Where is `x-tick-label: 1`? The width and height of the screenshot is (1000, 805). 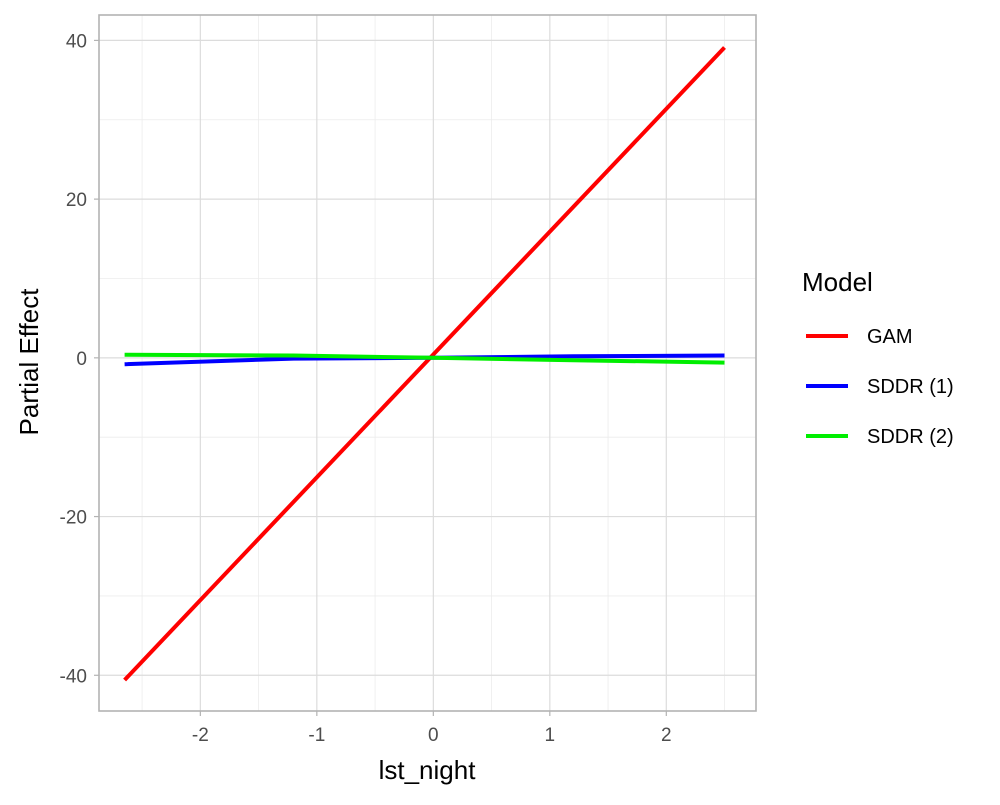
x-tick-label: 1 is located at coordinates (550, 735).